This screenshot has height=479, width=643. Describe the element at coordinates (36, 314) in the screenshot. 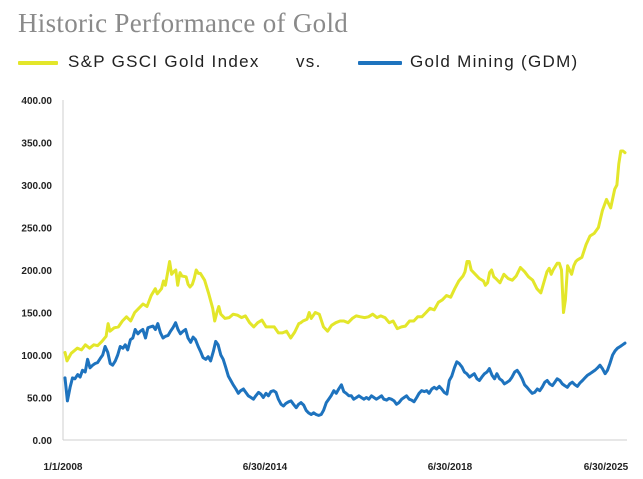

I see `y-tick-label: 150.00` at that location.